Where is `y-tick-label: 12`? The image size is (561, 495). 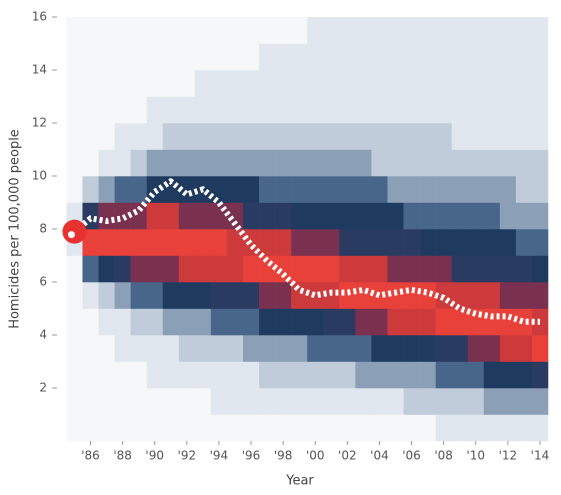
y-tick-label: 12 is located at coordinates (39, 123).